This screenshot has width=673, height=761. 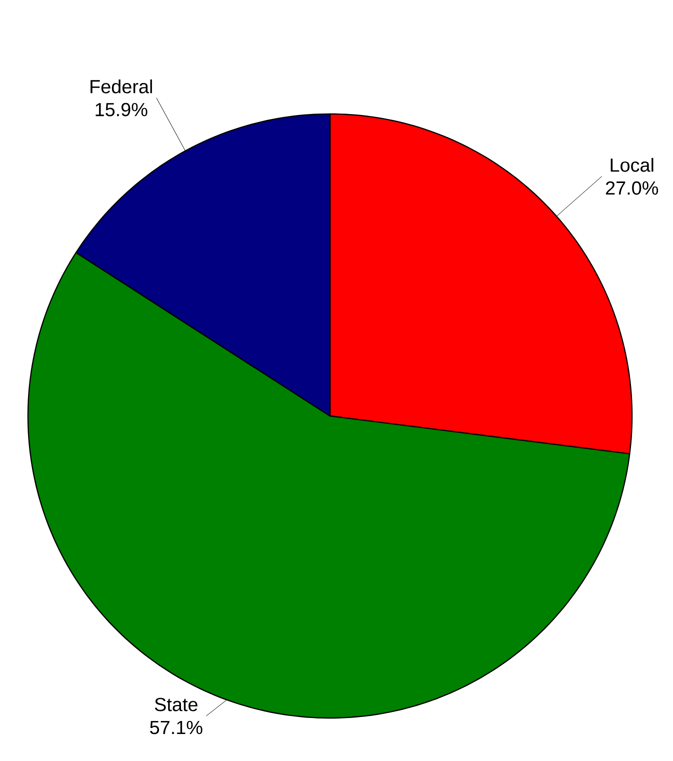 What do you see at coordinates (121, 86) in the screenshot?
I see `slice-label: Federal` at bounding box center [121, 86].